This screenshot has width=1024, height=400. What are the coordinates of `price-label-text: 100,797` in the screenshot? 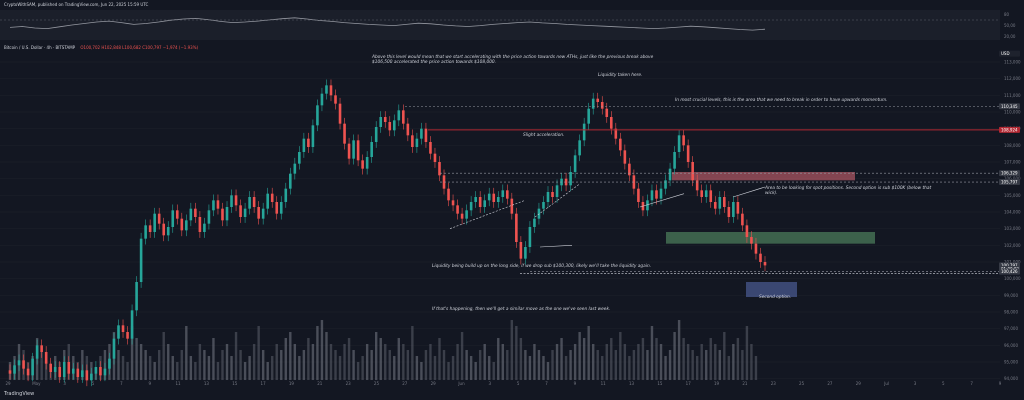 It's located at (1009, 265).